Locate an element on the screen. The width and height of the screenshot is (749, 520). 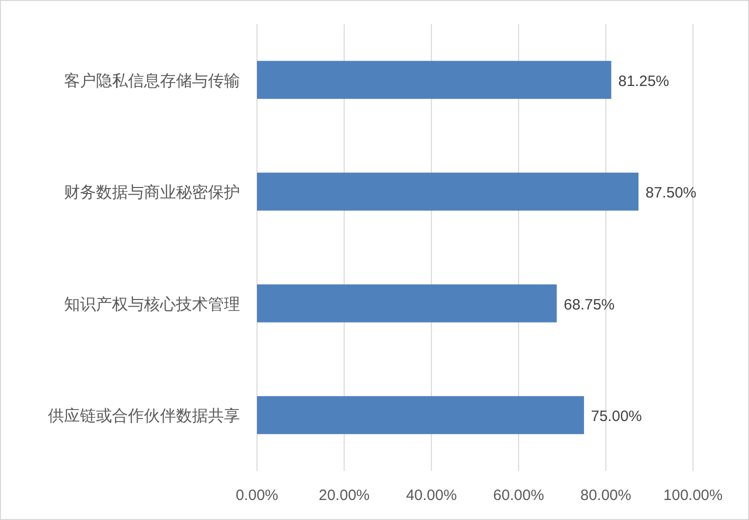
y-tick-label: 供应链或合作伙伴数据共享 is located at coordinates (144, 416).